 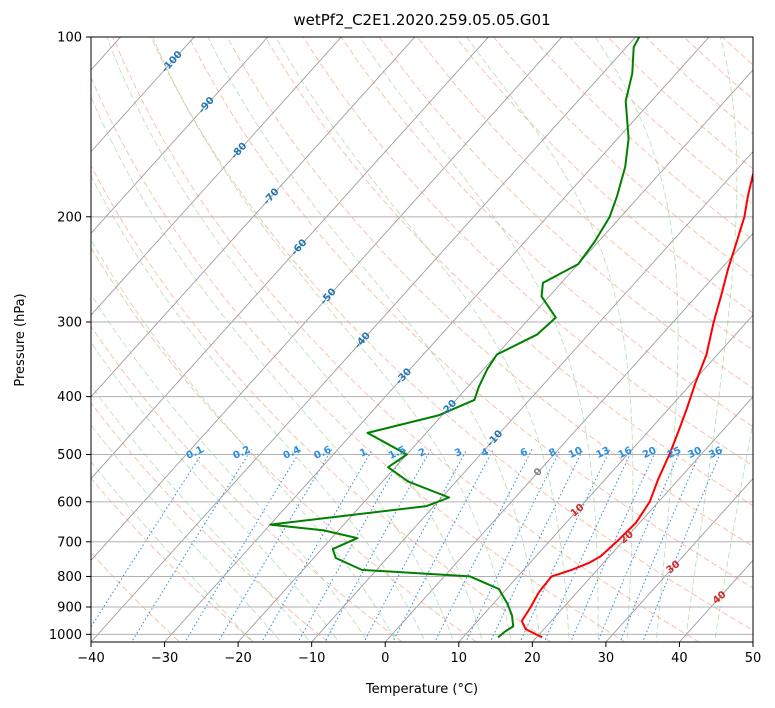 What do you see at coordinates (311, 658) in the screenshot?
I see `x-tick-label: −10` at bounding box center [311, 658].